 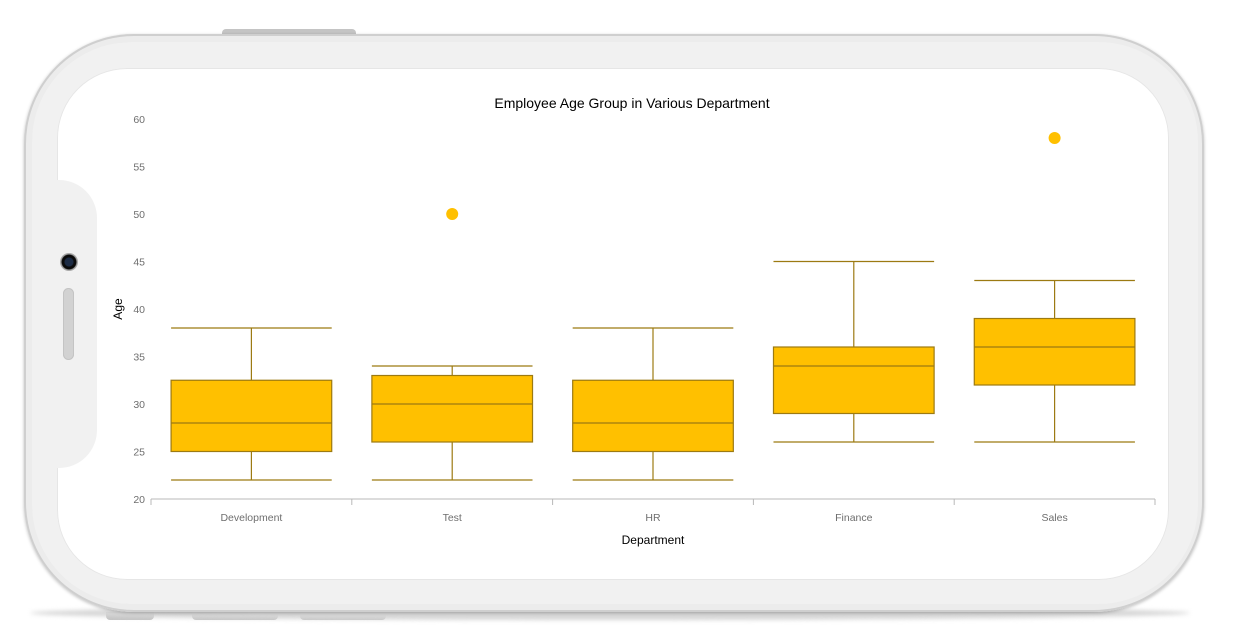 What do you see at coordinates (139, 500) in the screenshot?
I see `y-tick-label: 20` at bounding box center [139, 500].